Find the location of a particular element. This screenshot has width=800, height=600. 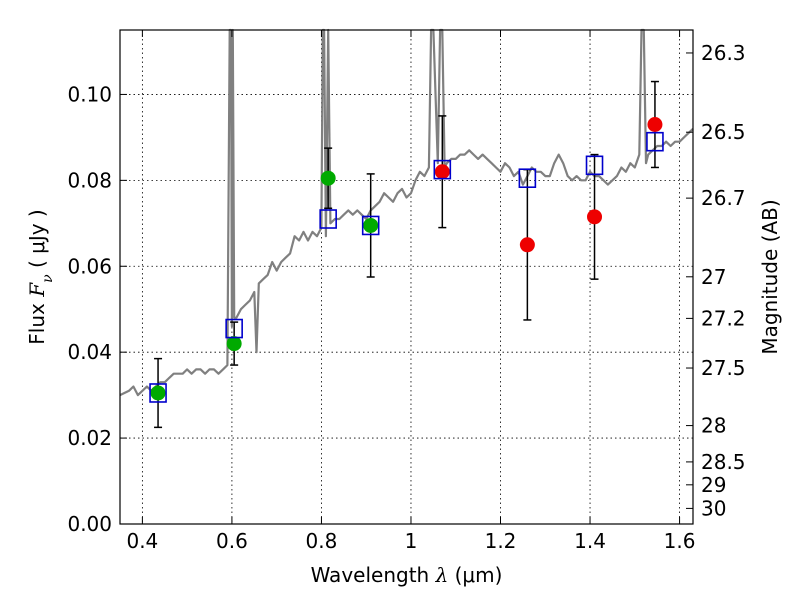

y2-tick-label: 27.5 is located at coordinates (723, 368).